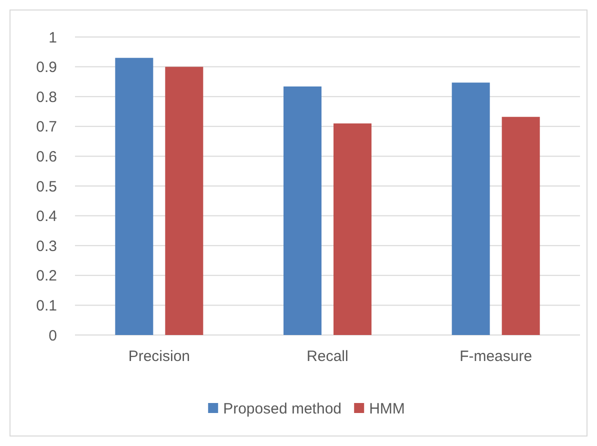 The width and height of the screenshot is (597, 446). I want to click on x-tick-label: F-measure, so click(496, 356).